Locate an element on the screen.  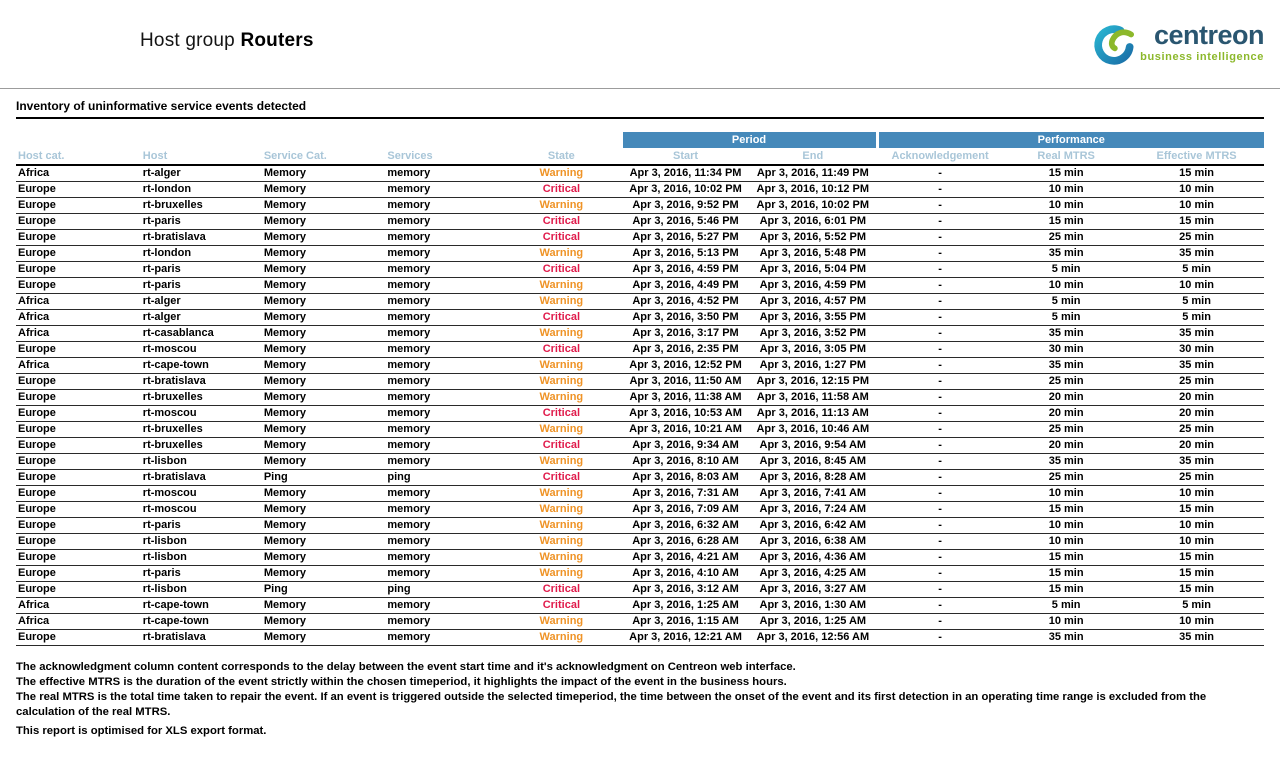
cell-effective-mtrs: 20 min is located at coordinates (1196, 413).